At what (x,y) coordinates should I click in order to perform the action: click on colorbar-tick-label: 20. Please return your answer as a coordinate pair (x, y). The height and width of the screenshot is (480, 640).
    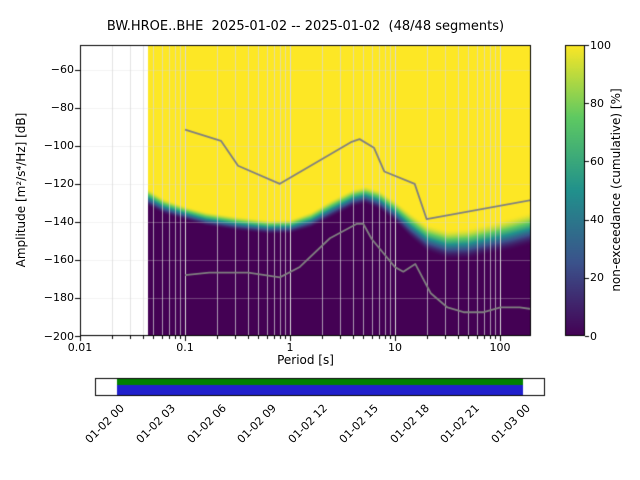
    Looking at the image, I should click on (597, 278).